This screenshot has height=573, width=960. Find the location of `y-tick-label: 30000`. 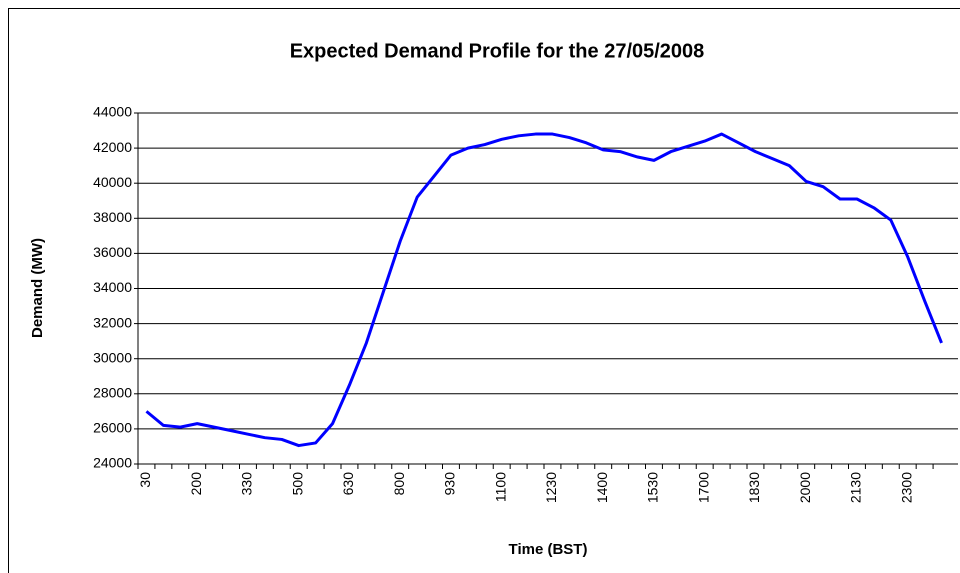

y-tick-label: 30000 is located at coordinates (112, 357).